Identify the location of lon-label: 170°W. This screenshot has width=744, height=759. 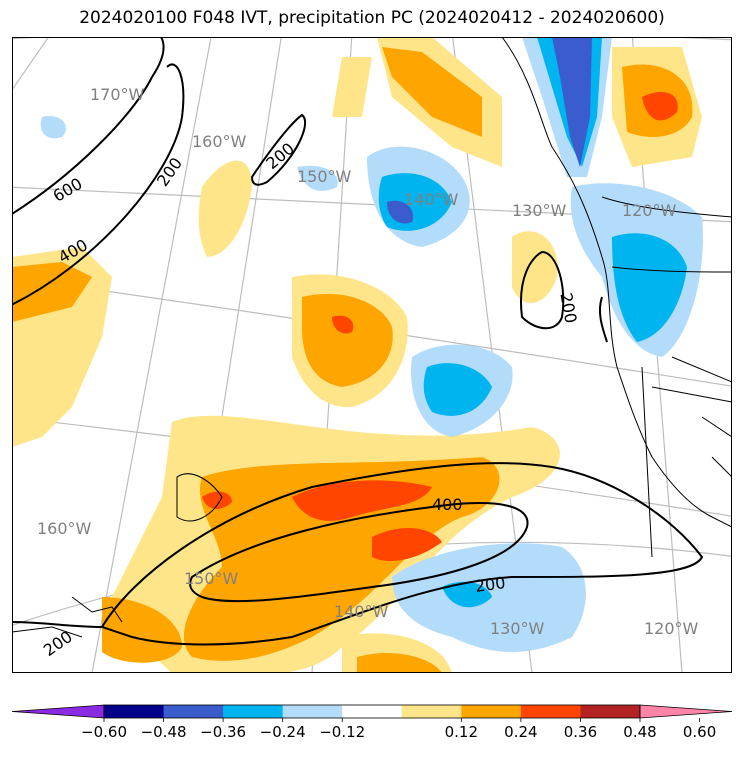
(117, 94).